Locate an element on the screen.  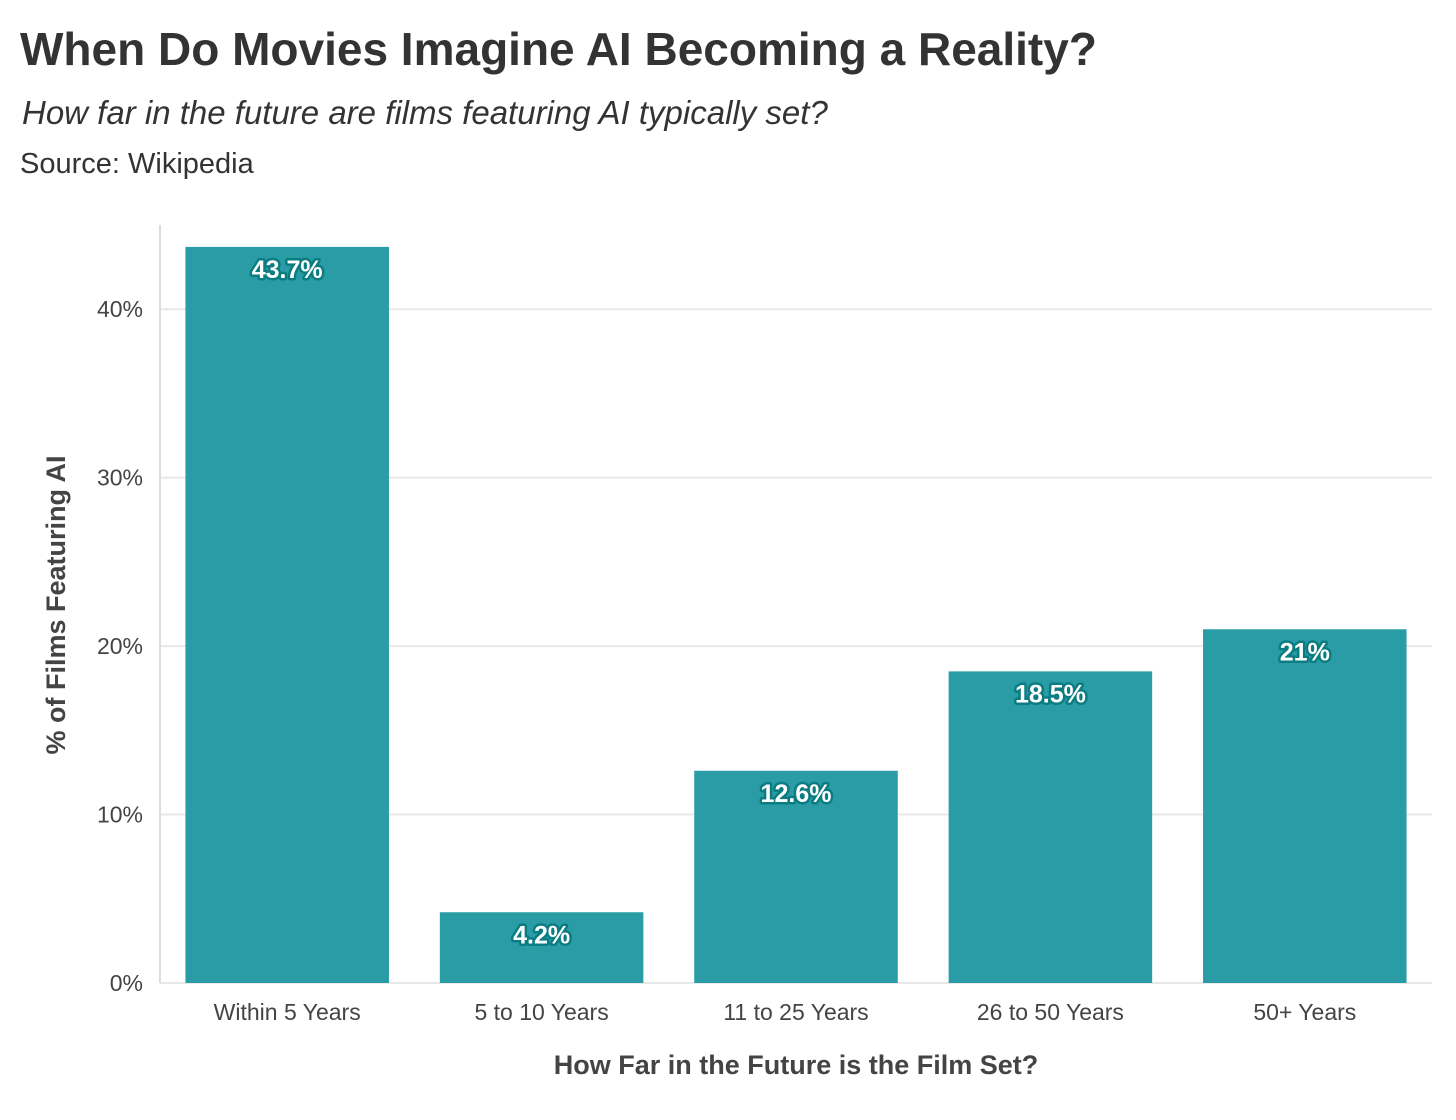
y-tick-label: 40% is located at coordinates (120, 309).